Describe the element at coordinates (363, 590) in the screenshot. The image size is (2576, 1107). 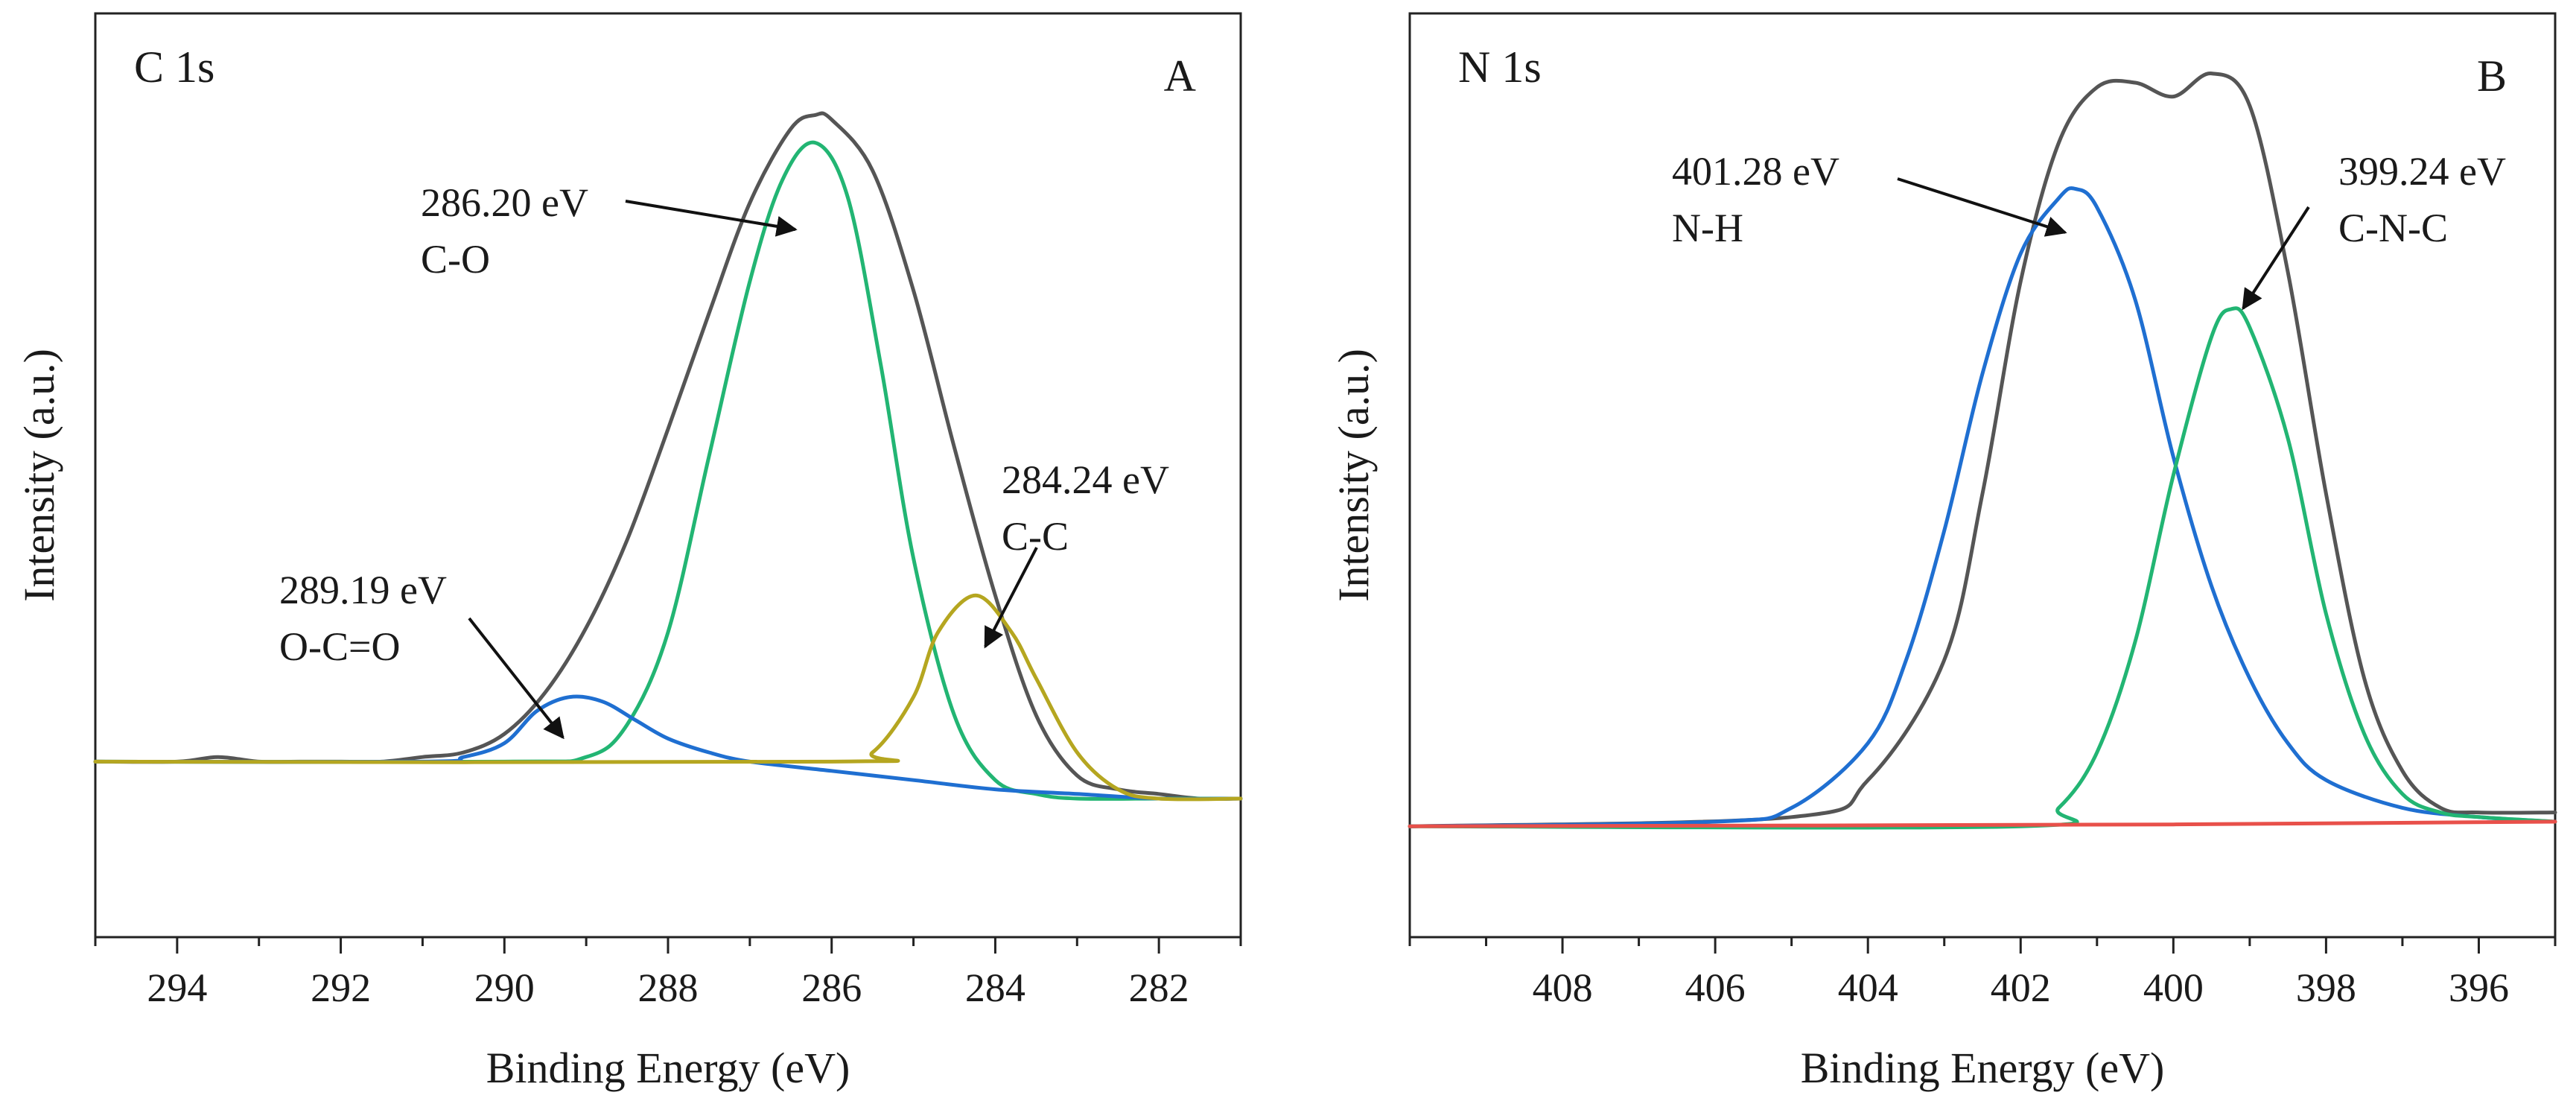
I see `panel-a-annotation-2-line-0: 289.19 eV` at that location.